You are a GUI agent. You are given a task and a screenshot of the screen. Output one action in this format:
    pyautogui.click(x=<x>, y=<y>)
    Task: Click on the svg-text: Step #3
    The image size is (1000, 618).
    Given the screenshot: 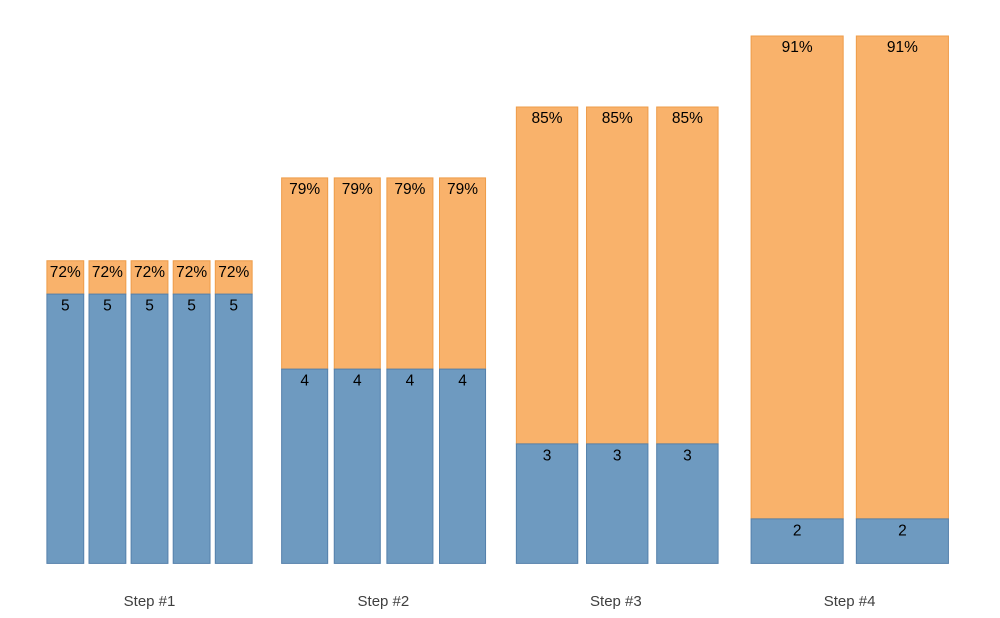 What is the action you would take?
    pyautogui.click(x=616, y=601)
    